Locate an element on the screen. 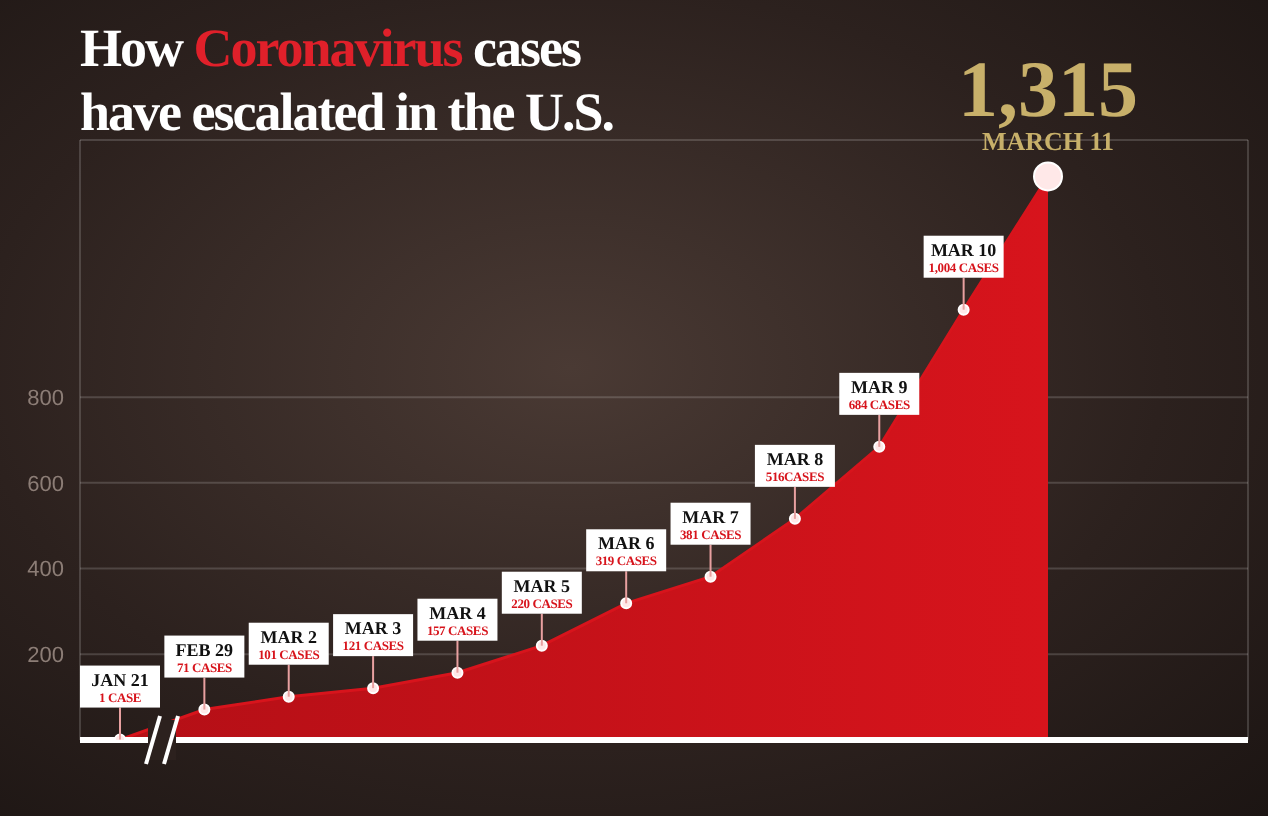 The height and width of the screenshot is (816, 1268). x-tick-label: MAR 5 is located at coordinates (542, 585).